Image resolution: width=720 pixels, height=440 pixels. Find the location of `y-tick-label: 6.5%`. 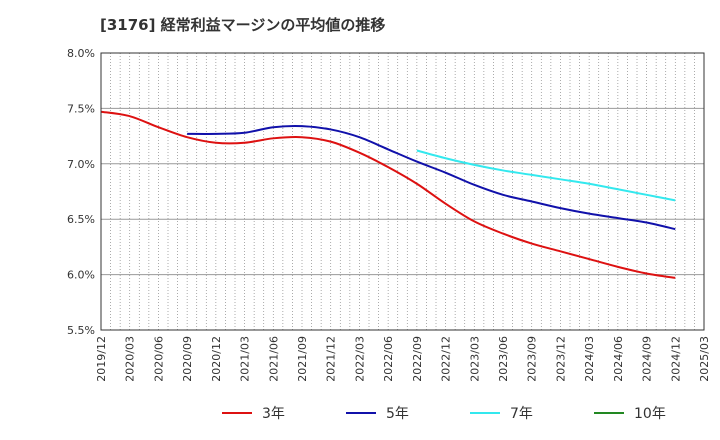

y-tick-label: 6.5% is located at coordinates (81, 219).